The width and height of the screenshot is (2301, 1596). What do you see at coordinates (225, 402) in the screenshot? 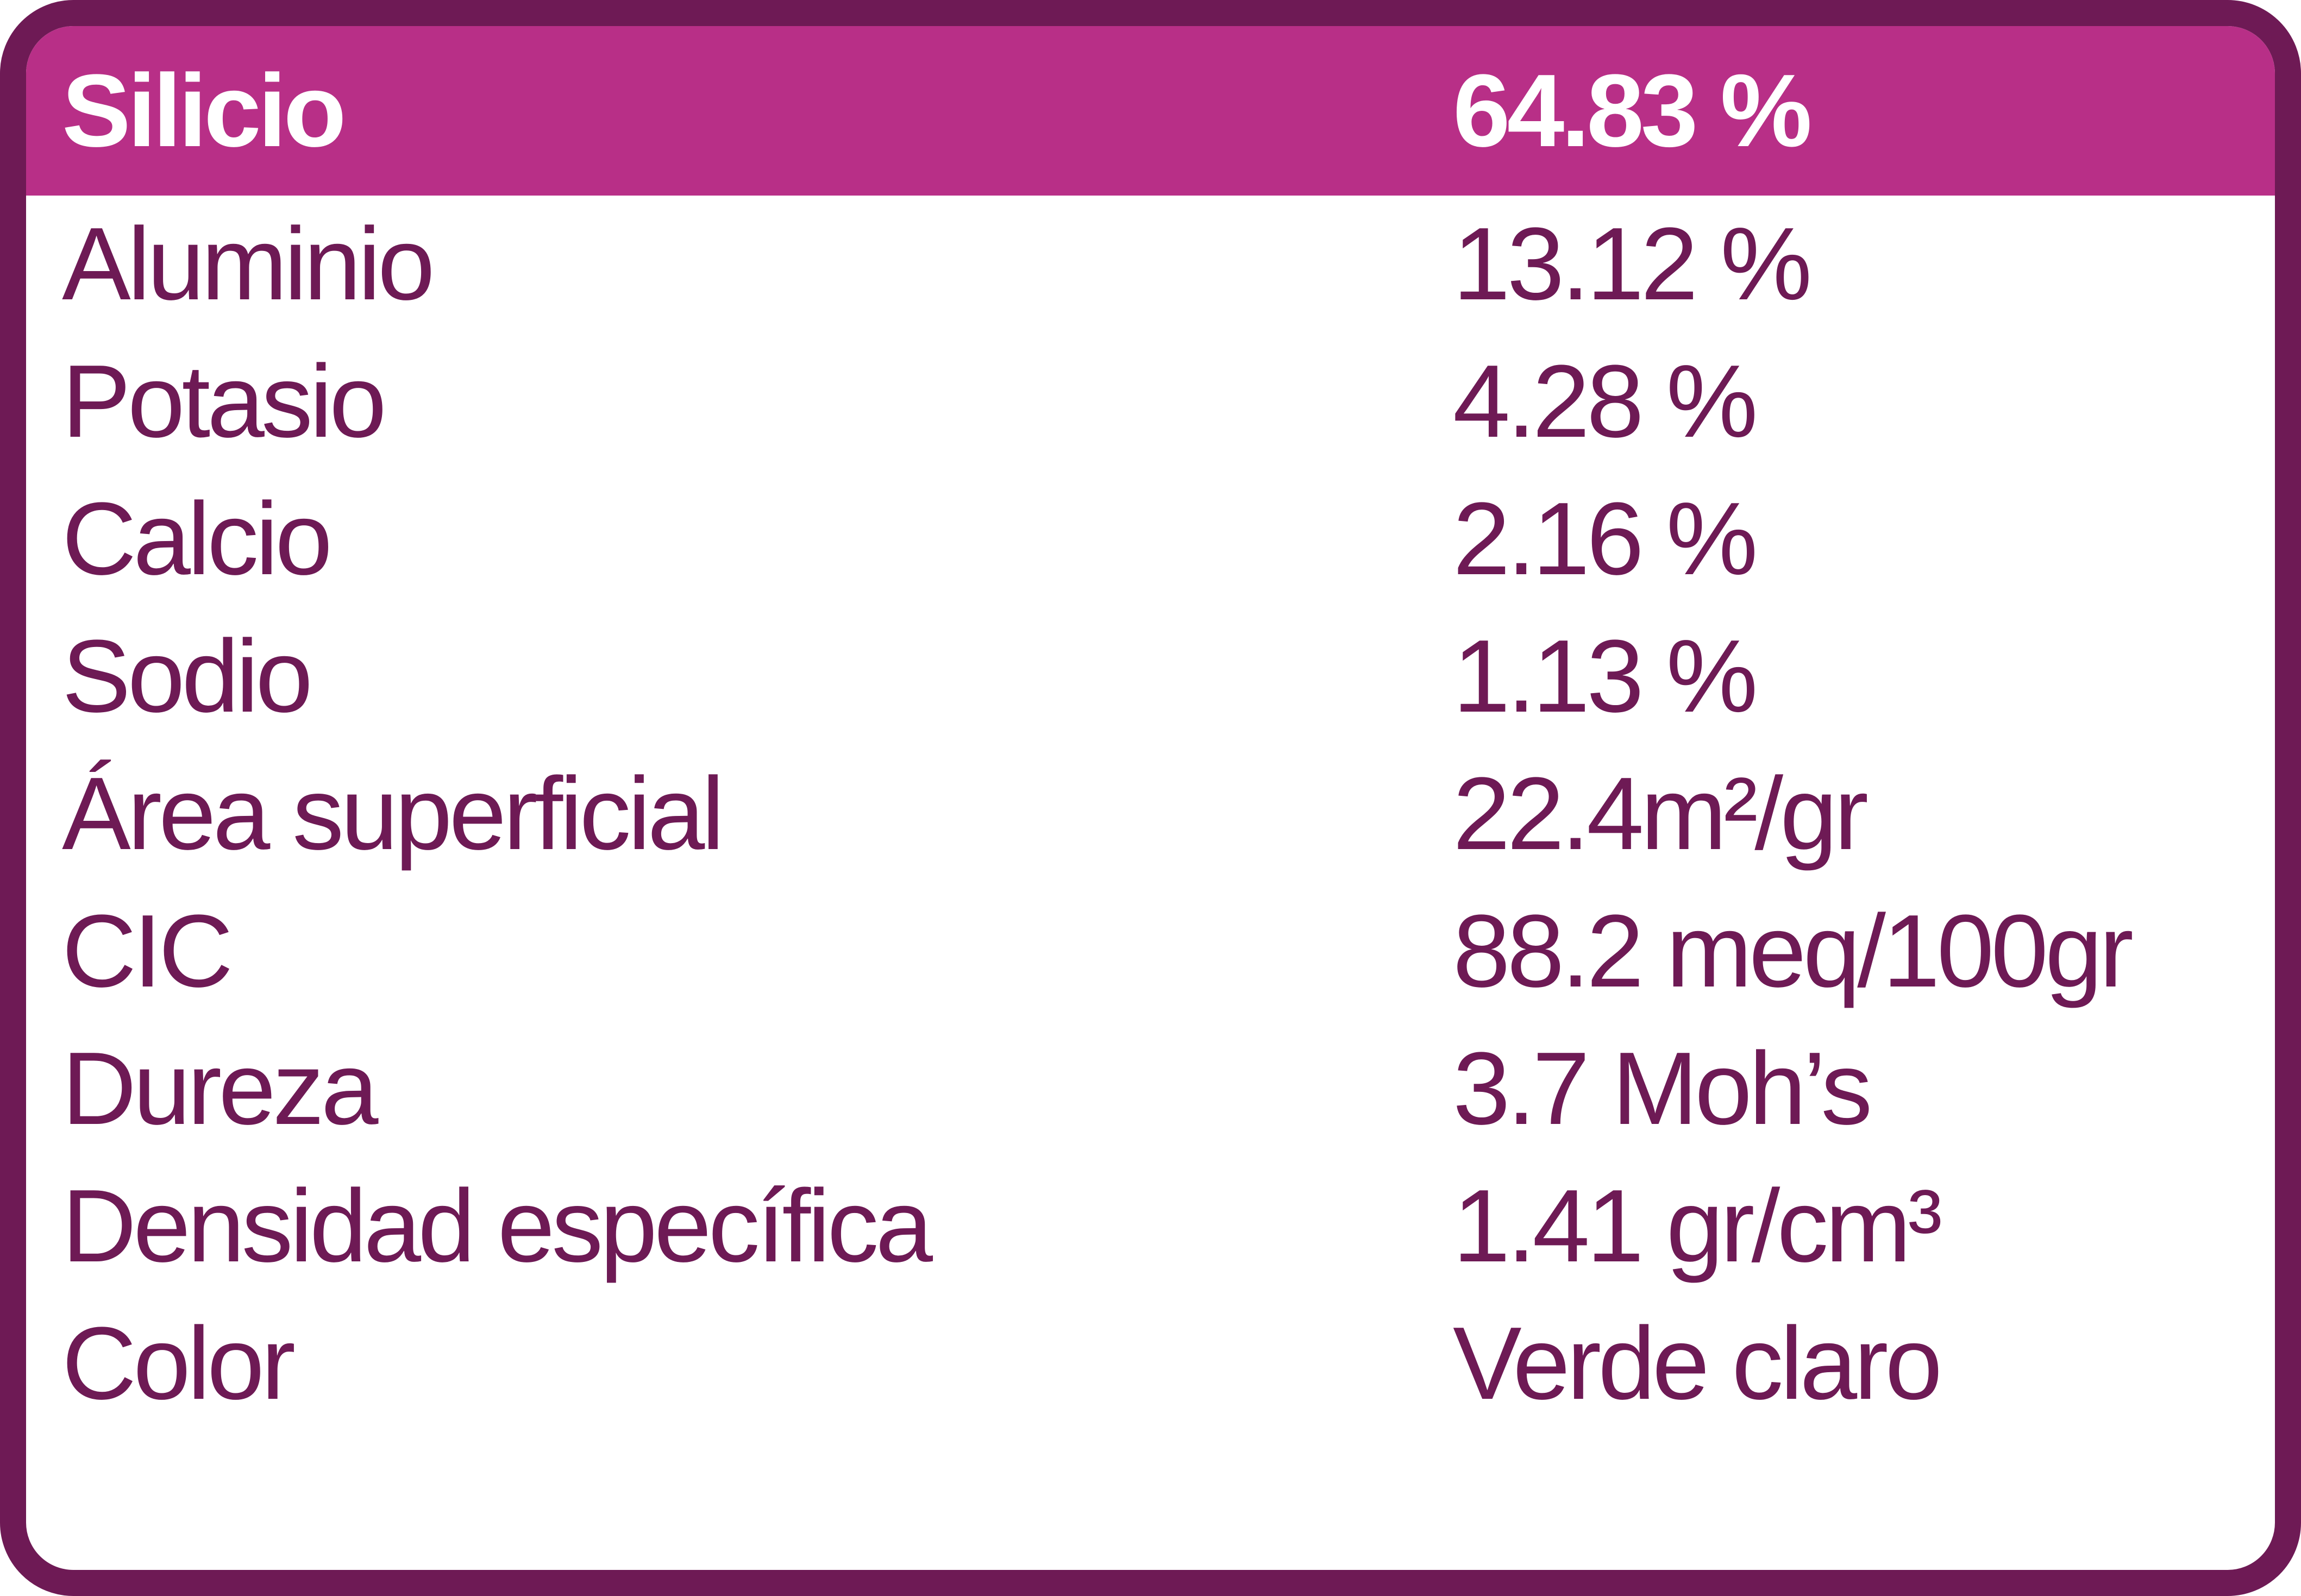
I see `property-name: Potasio` at bounding box center [225, 402].